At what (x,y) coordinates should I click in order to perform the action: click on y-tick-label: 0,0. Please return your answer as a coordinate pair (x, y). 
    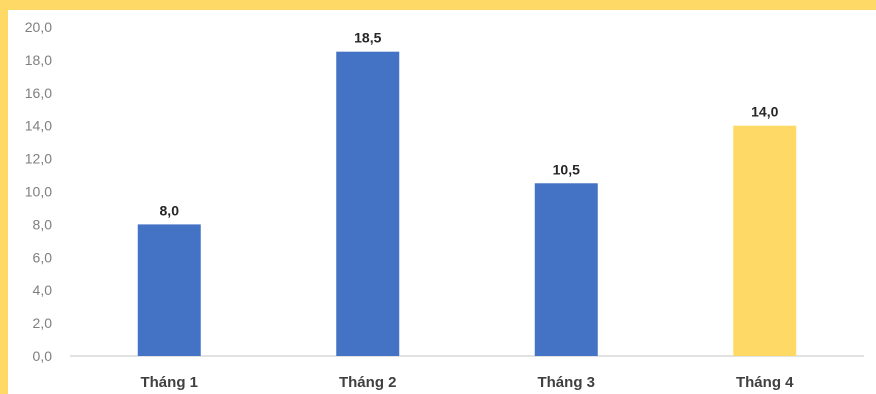
    Looking at the image, I should click on (43, 356).